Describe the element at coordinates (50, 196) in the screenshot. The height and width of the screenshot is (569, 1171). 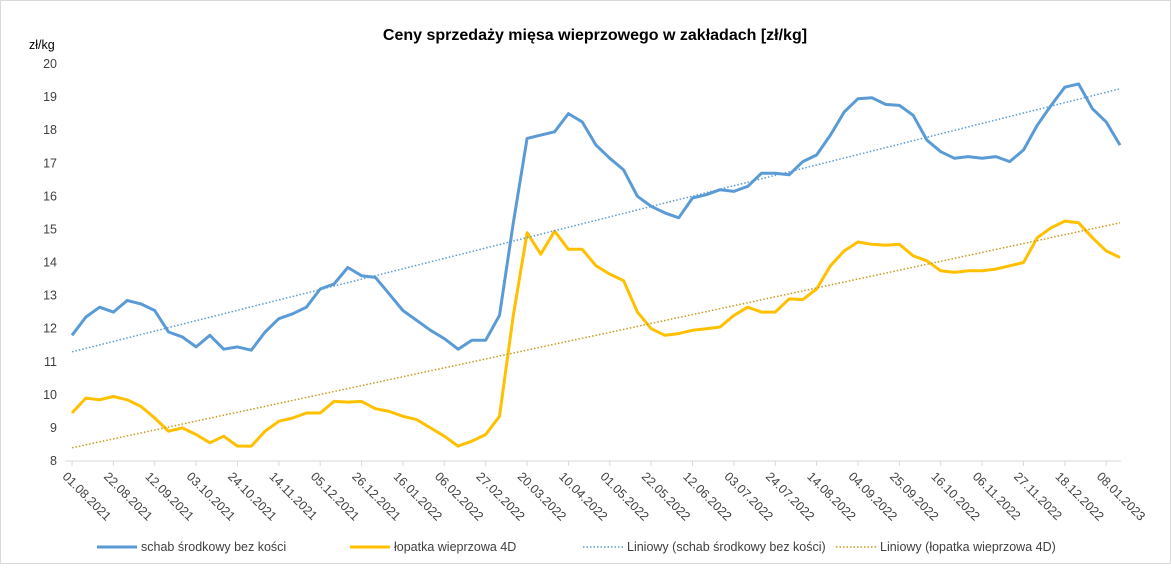
I see `y-tick-label: 16` at that location.